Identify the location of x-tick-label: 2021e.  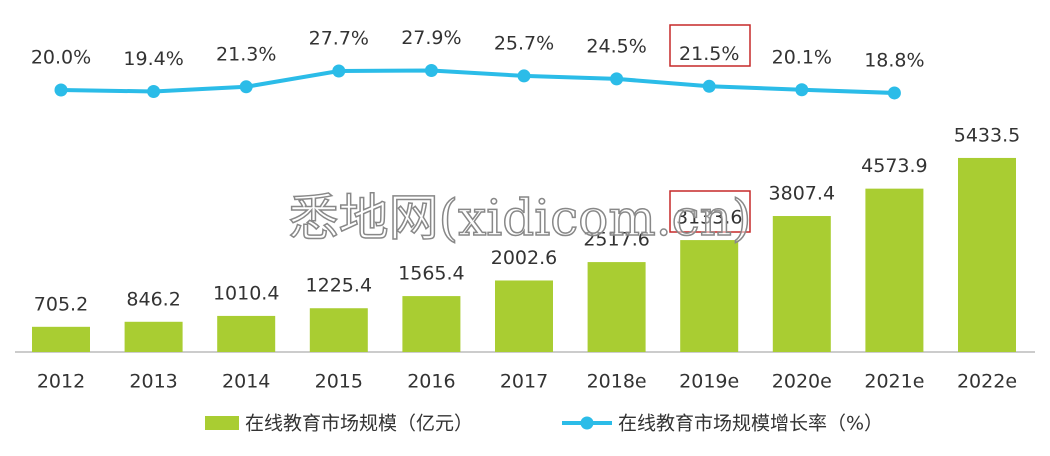
(894, 382).